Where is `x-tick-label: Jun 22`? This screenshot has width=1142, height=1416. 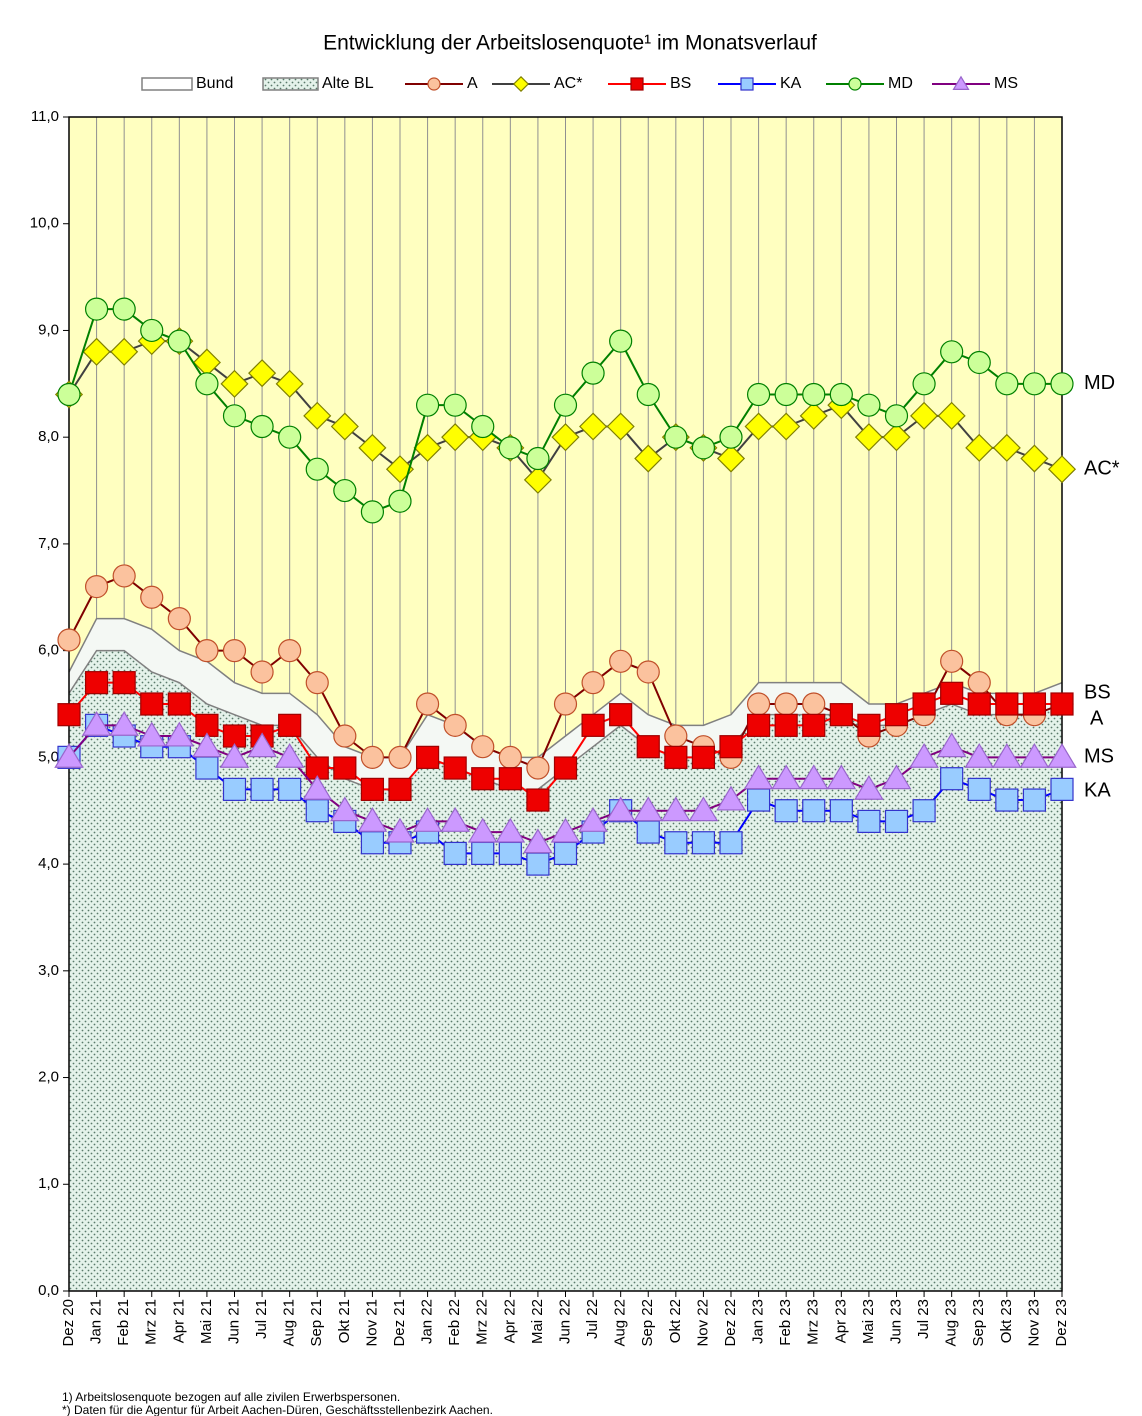 x-tick-label: Jun 22 is located at coordinates (564, 1321).